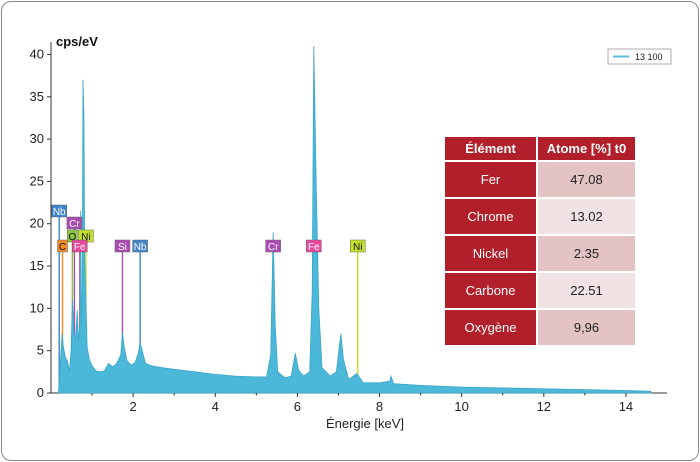  What do you see at coordinates (490, 148) in the screenshot?
I see `table-header-element: Élément` at bounding box center [490, 148].